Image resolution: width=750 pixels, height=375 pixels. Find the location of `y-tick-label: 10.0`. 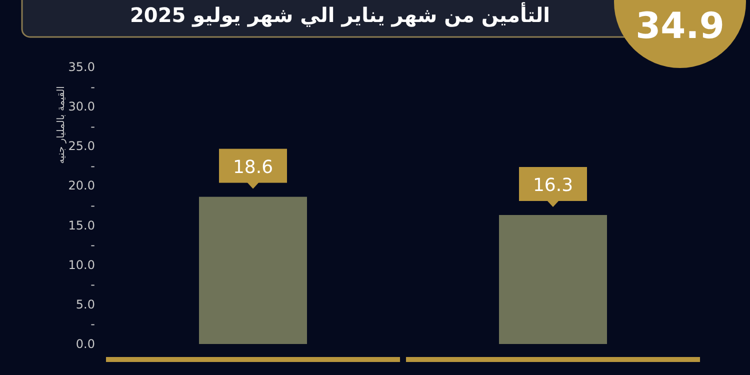

y-tick-label: 10.0 is located at coordinates (81, 265).